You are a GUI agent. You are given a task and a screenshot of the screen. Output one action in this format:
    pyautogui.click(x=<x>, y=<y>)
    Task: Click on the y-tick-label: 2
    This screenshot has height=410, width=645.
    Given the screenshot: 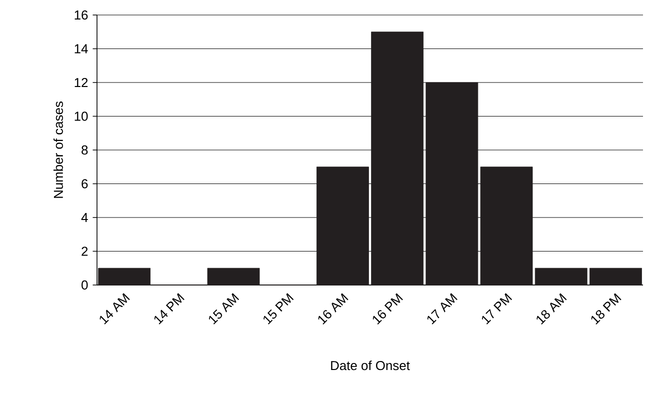 What is the action you would take?
    pyautogui.click(x=85, y=251)
    